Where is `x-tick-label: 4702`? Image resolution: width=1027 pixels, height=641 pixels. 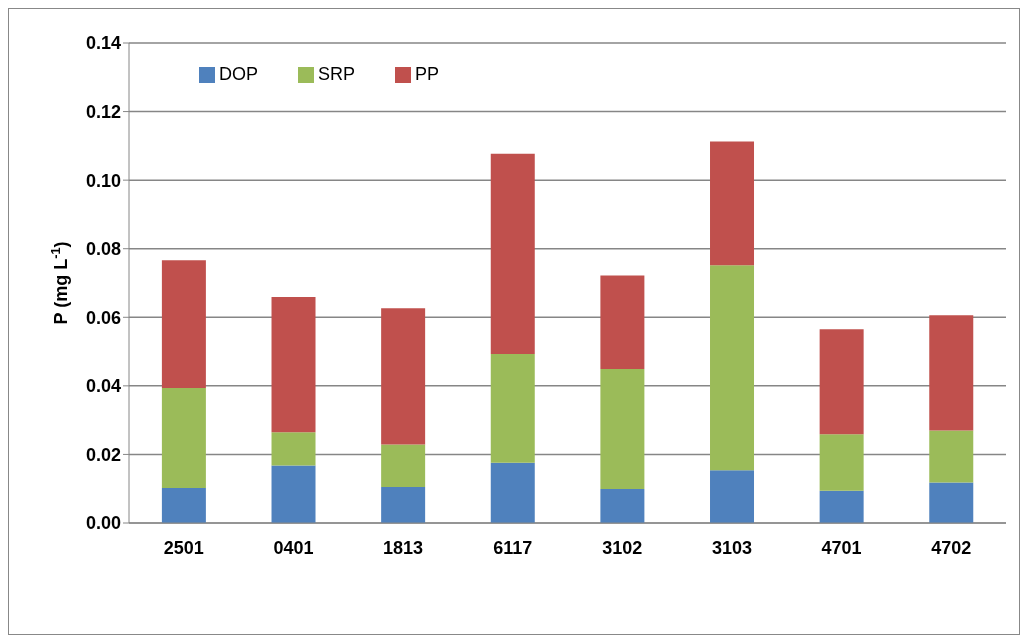 x-tick-label: 4702 is located at coordinates (951, 547).